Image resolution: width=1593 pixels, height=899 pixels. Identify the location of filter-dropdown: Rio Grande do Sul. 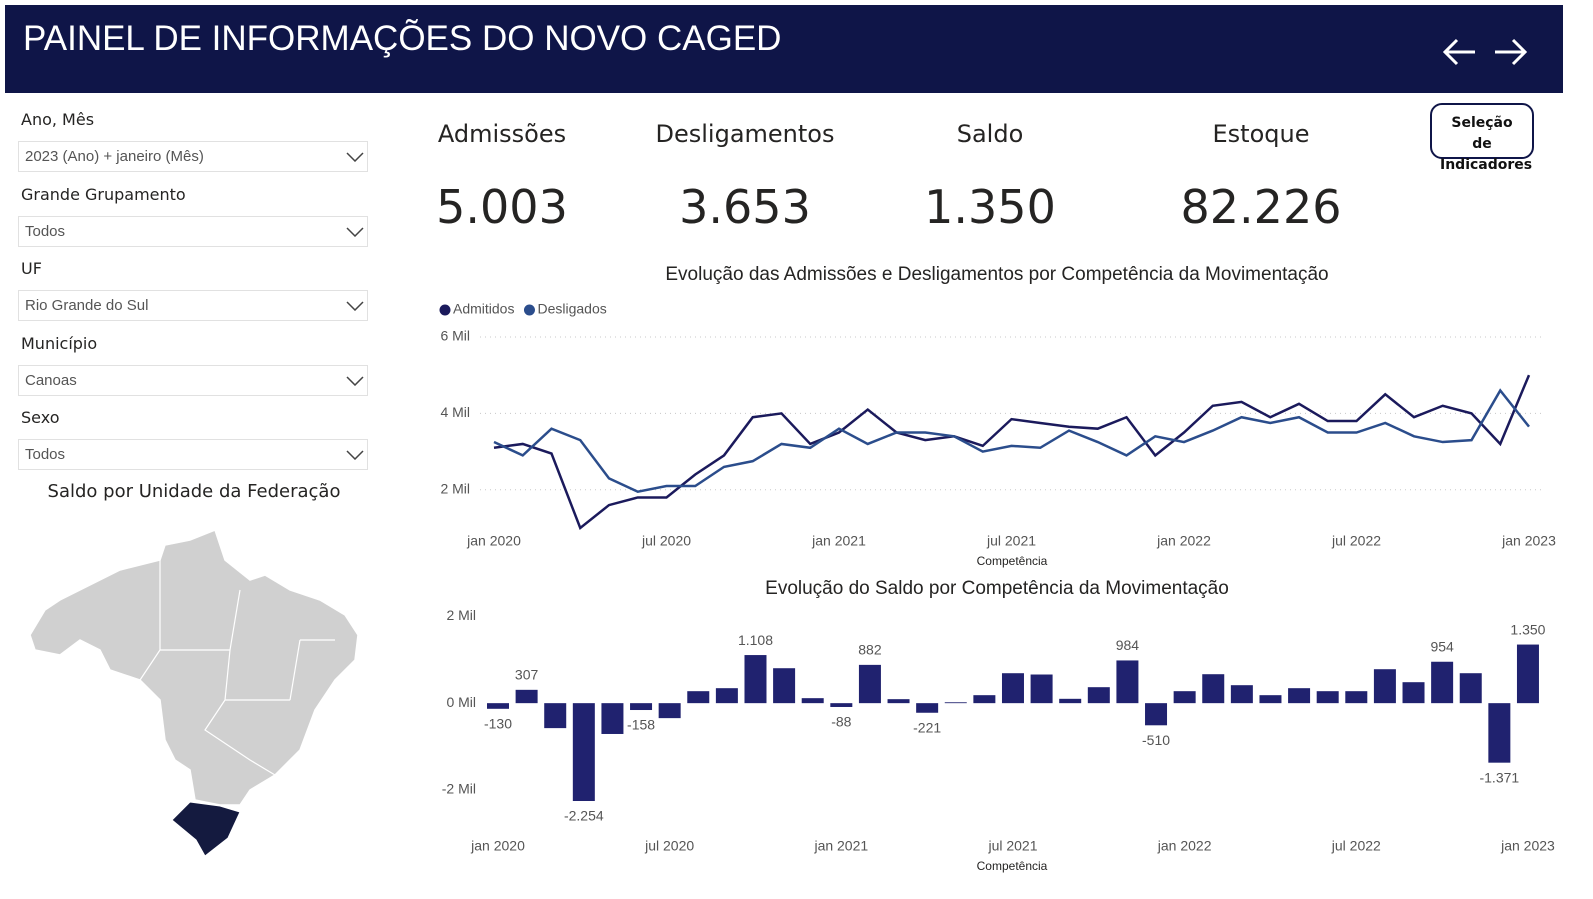
(193, 306).